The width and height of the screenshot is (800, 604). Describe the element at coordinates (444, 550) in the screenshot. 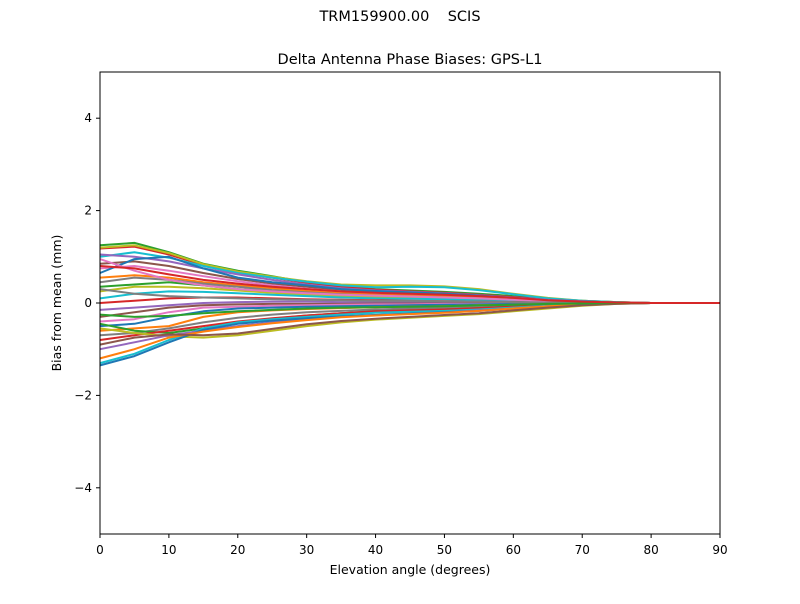

I see `x-tick-label: 50` at that location.